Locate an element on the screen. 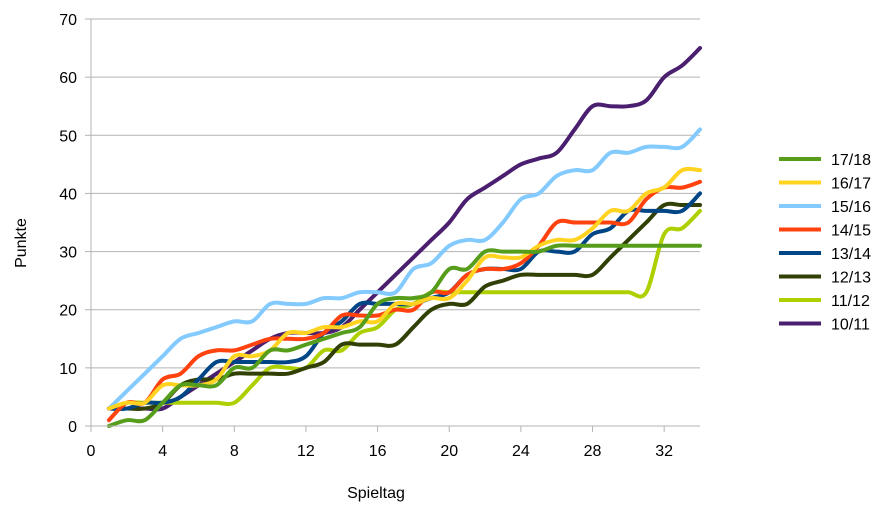  legend-item: 14/15 is located at coordinates (825, 231).